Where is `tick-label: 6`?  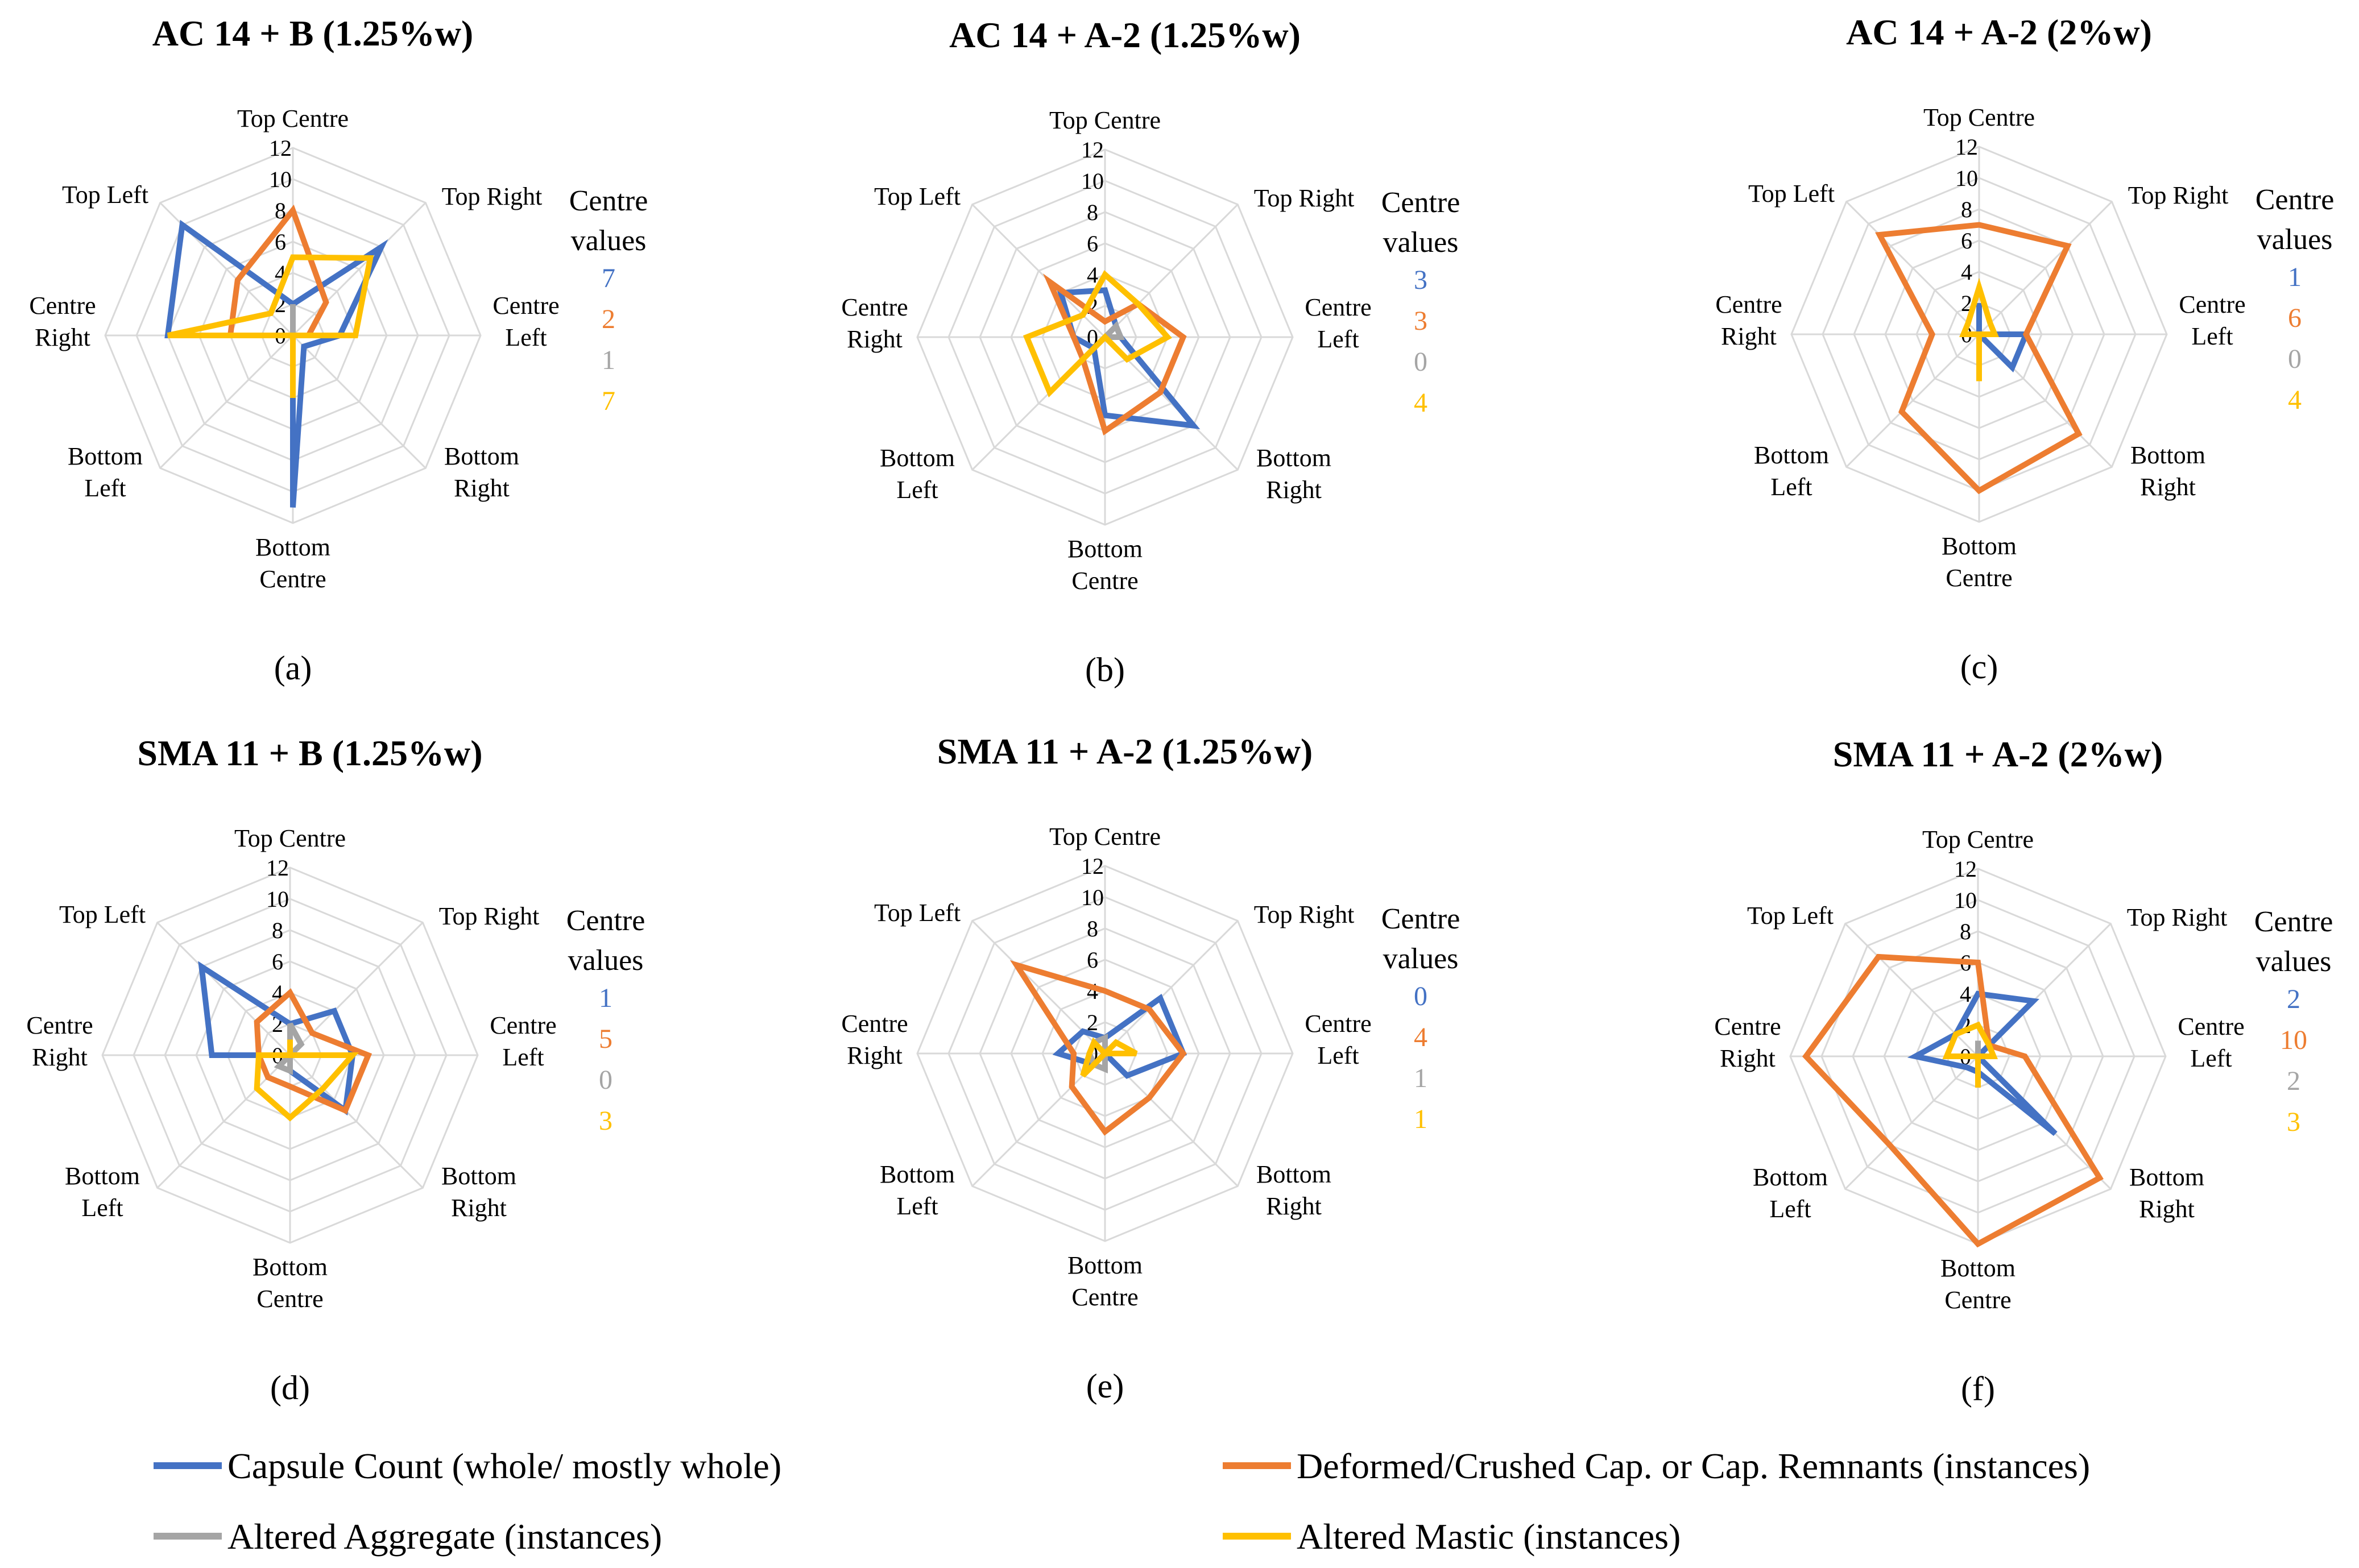
tick-label: 6 is located at coordinates (1966, 241).